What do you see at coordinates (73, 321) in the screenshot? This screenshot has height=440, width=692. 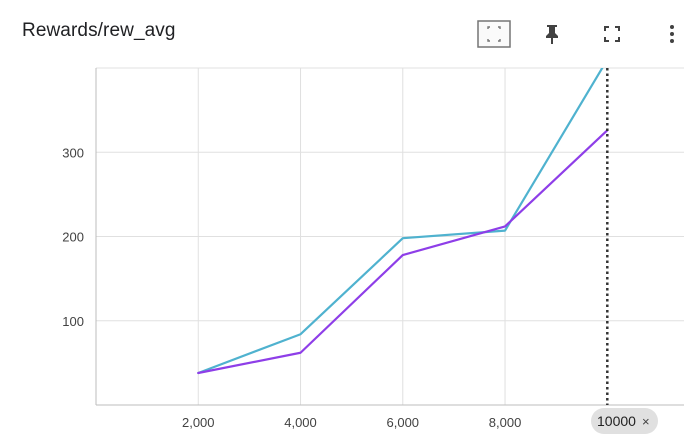 I see `y-tick-label: 100` at bounding box center [73, 321].